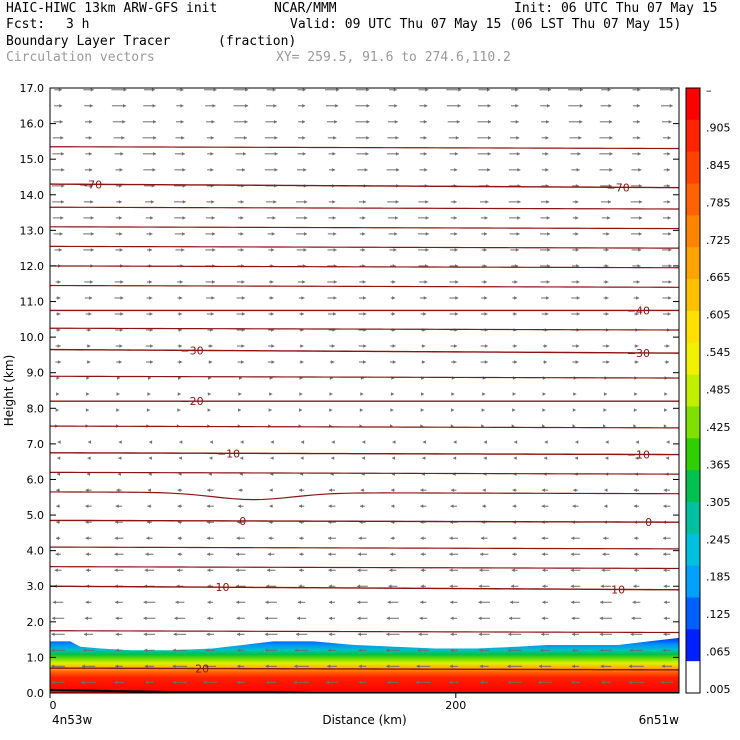 The width and height of the screenshot is (740, 740). What do you see at coordinates (36, 551) in the screenshot?
I see `y-tick-label: 4.0` at bounding box center [36, 551].